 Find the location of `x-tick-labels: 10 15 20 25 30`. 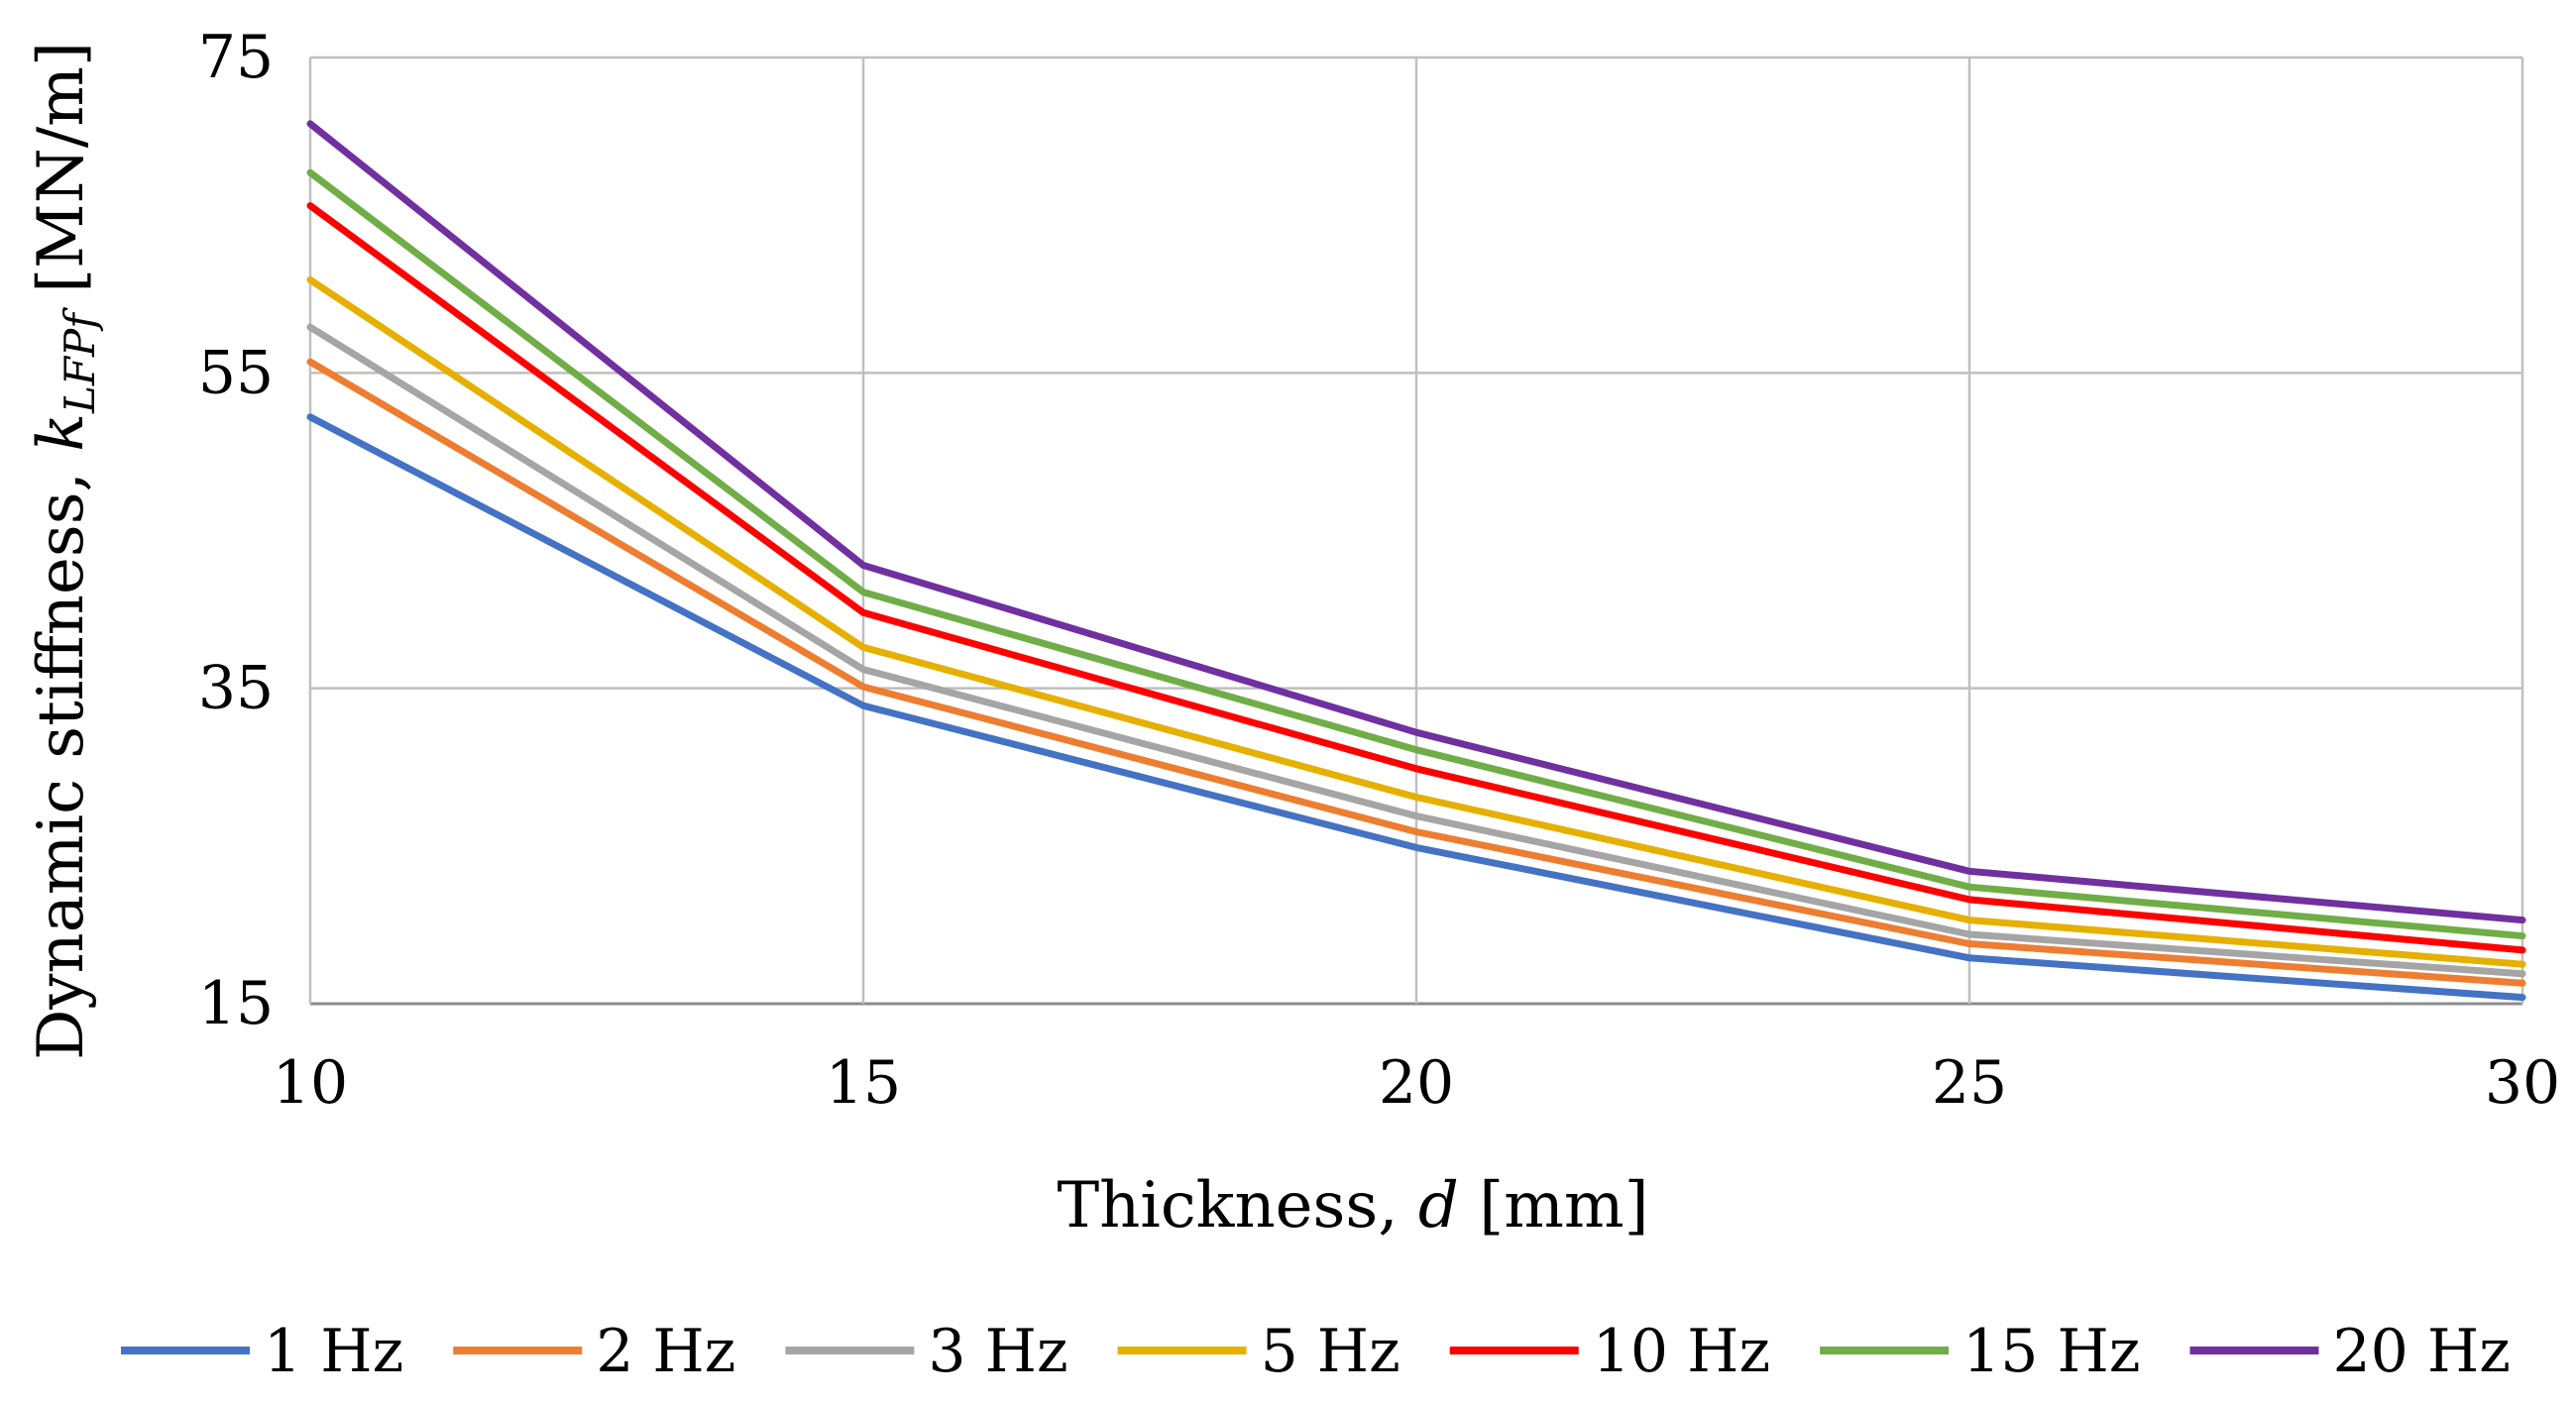

x-tick-labels: 10 15 20 25 30 is located at coordinates (1416, 1083).